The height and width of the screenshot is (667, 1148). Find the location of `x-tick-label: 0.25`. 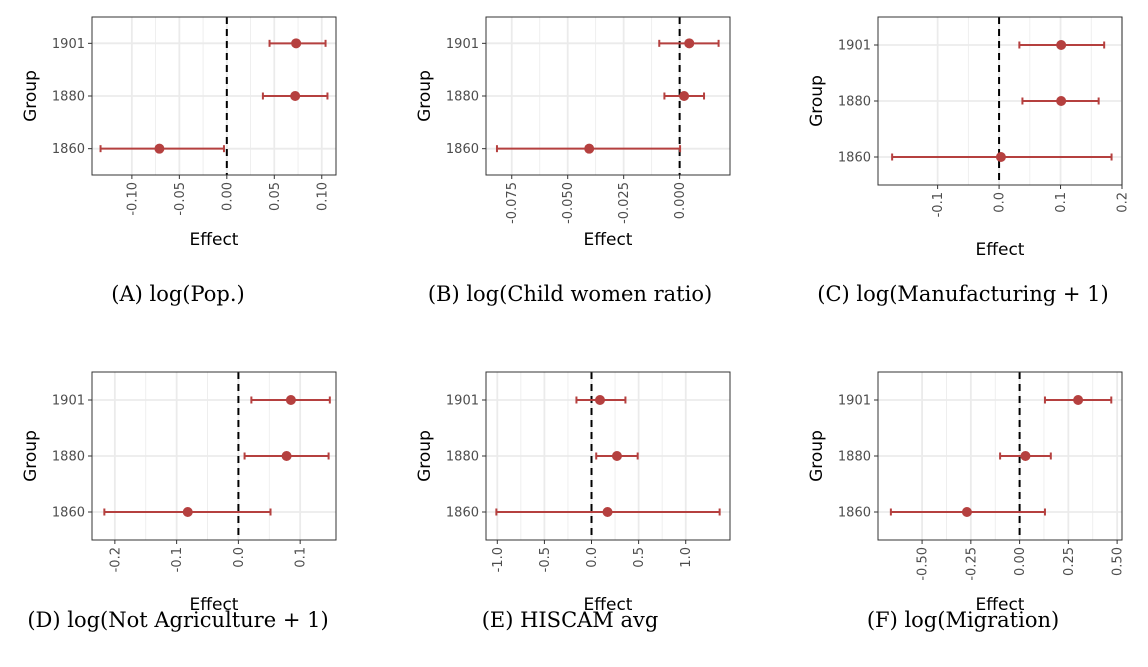

x-tick-label: 0.25 is located at coordinates (1069, 561).